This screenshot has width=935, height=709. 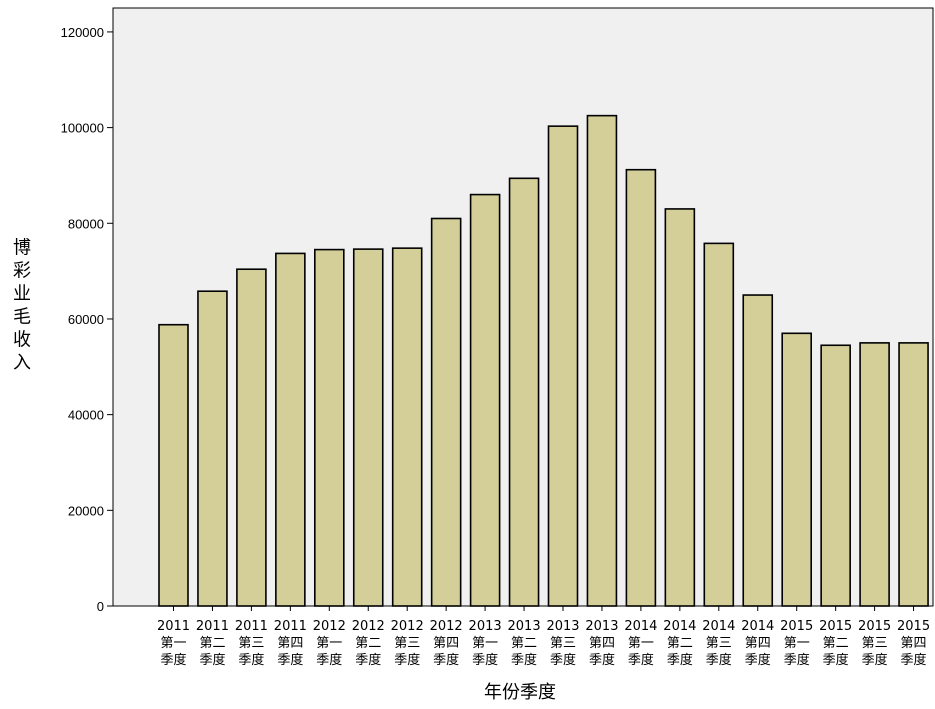 I want to click on y-tick-label: 80000, so click(x=86, y=223).